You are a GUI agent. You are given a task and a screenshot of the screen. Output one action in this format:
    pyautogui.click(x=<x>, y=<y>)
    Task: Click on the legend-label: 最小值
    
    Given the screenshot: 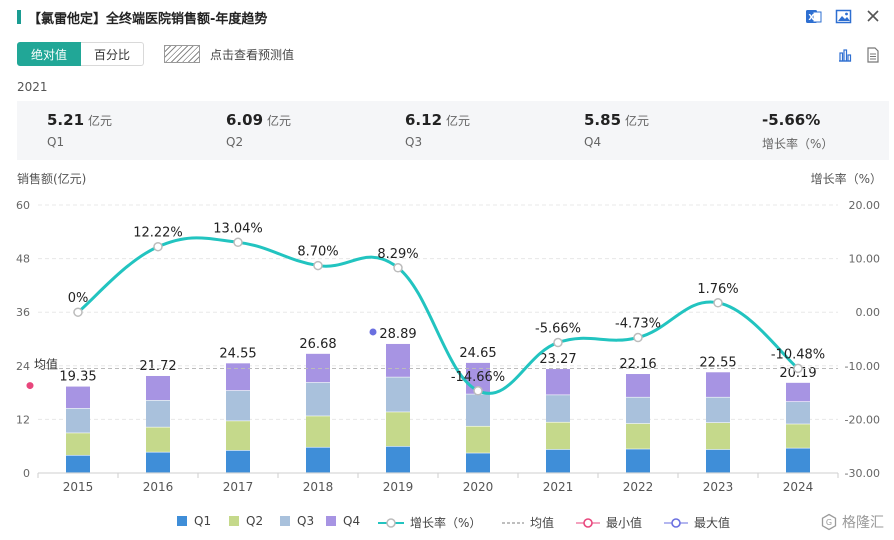 What is the action you would take?
    pyautogui.click(x=624, y=523)
    